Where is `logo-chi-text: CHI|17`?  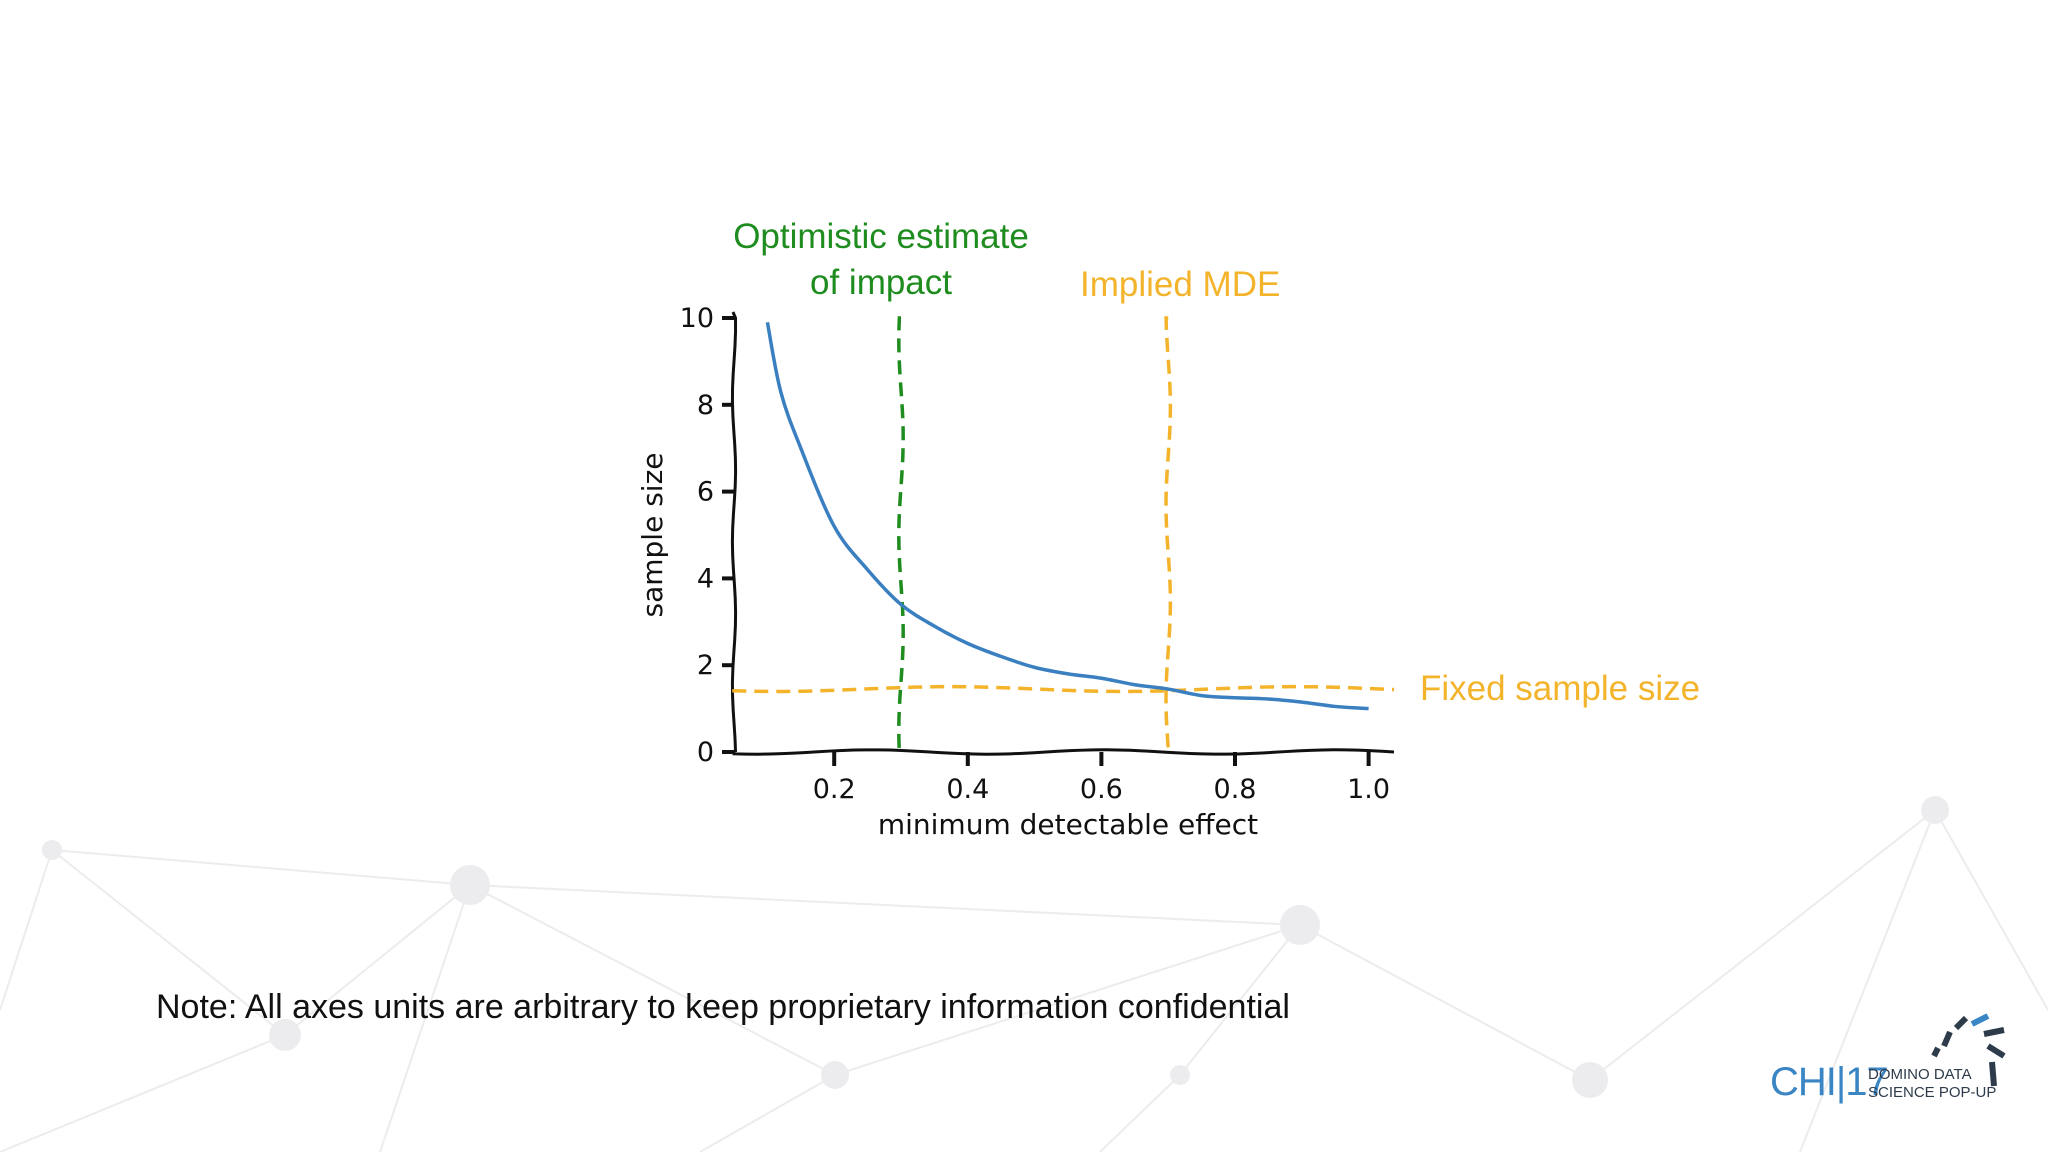 logo-chi-text: CHI|17 is located at coordinates (1829, 1082).